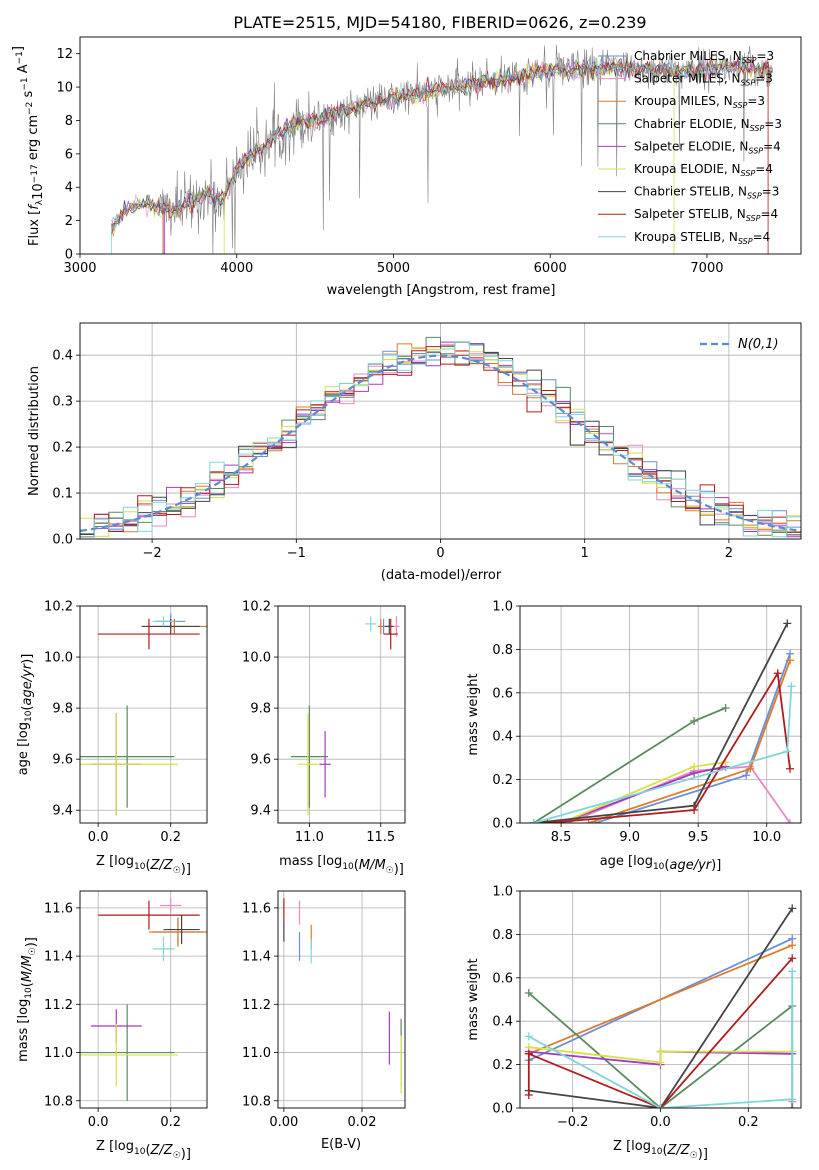 The image size is (819, 1170). Describe the element at coordinates (390, 871) in the screenshot. I see `label-part: ☉` at that location.